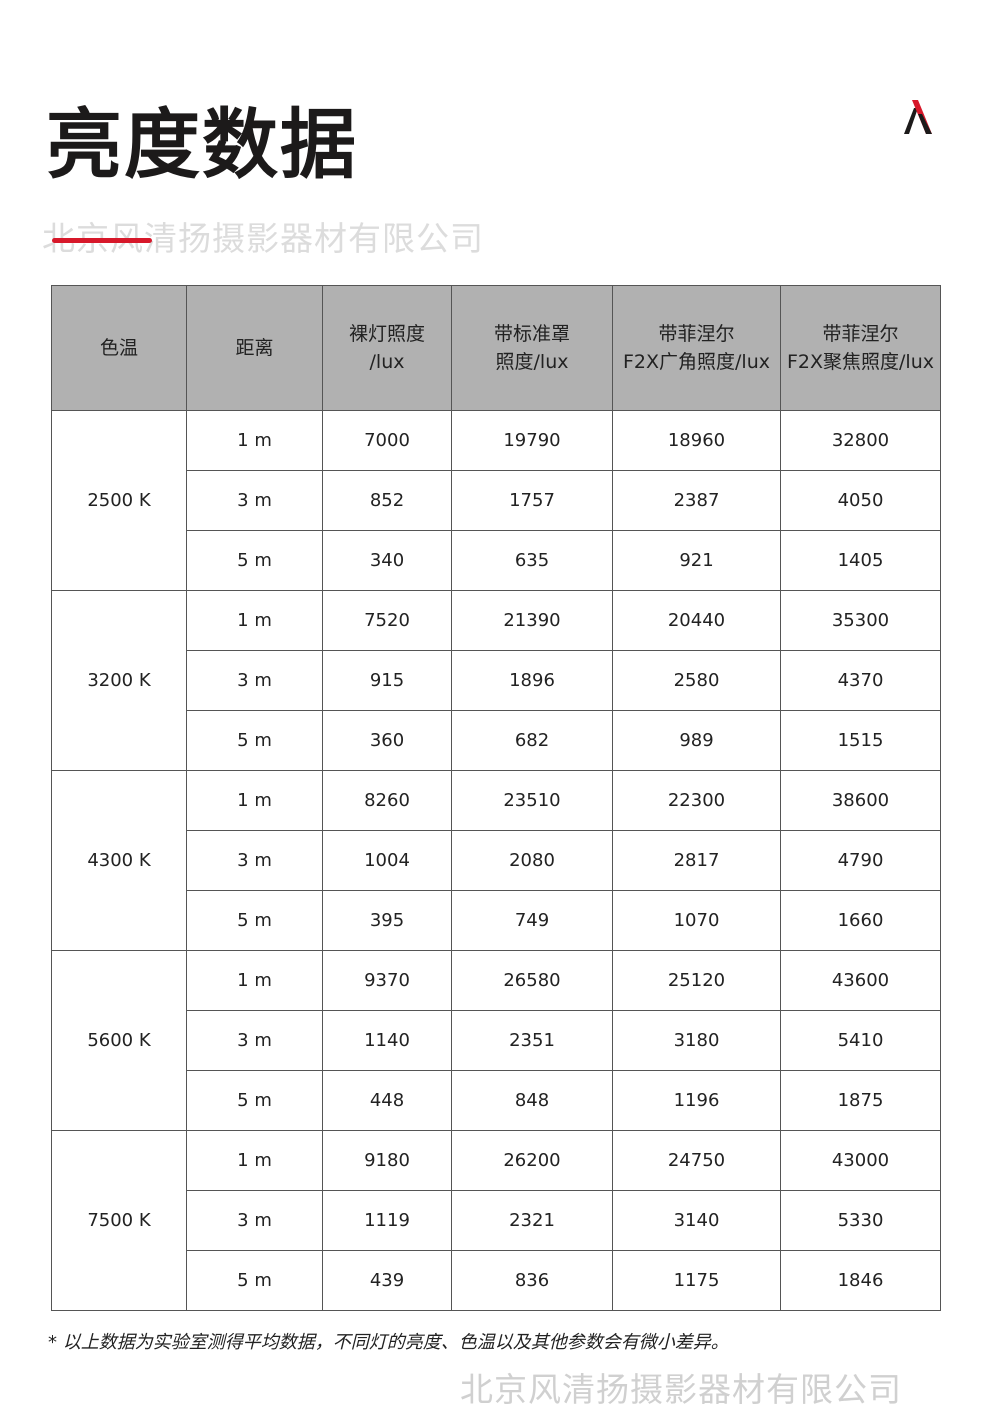 The image size is (990, 1420). What do you see at coordinates (387, 560) in the screenshot?
I see `lux-value-cell: 340` at bounding box center [387, 560].